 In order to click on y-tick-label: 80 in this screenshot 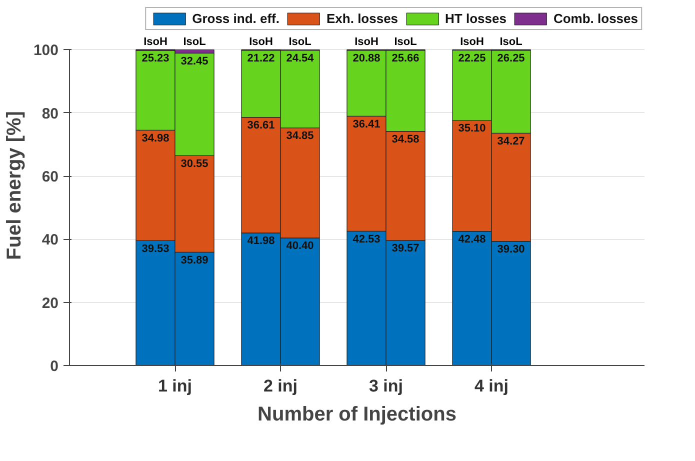, I will do `click(50, 113)`.